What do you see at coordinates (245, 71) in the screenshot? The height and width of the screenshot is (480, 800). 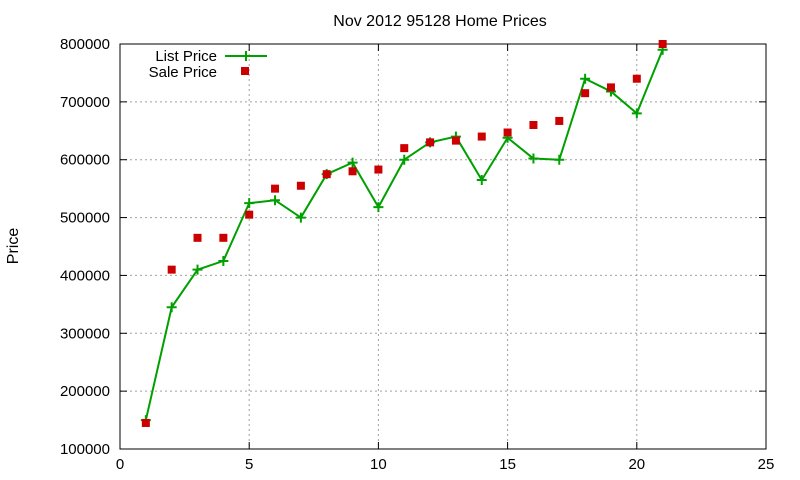 I see `legend-marker-sale-price` at bounding box center [245, 71].